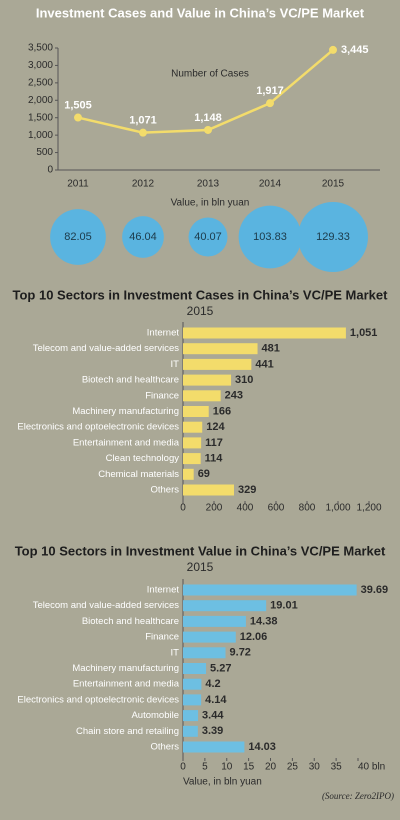 This screenshot has height=820, width=400. What do you see at coordinates (270, 184) in the screenshot?
I see `x-tick-label: 2014` at bounding box center [270, 184].